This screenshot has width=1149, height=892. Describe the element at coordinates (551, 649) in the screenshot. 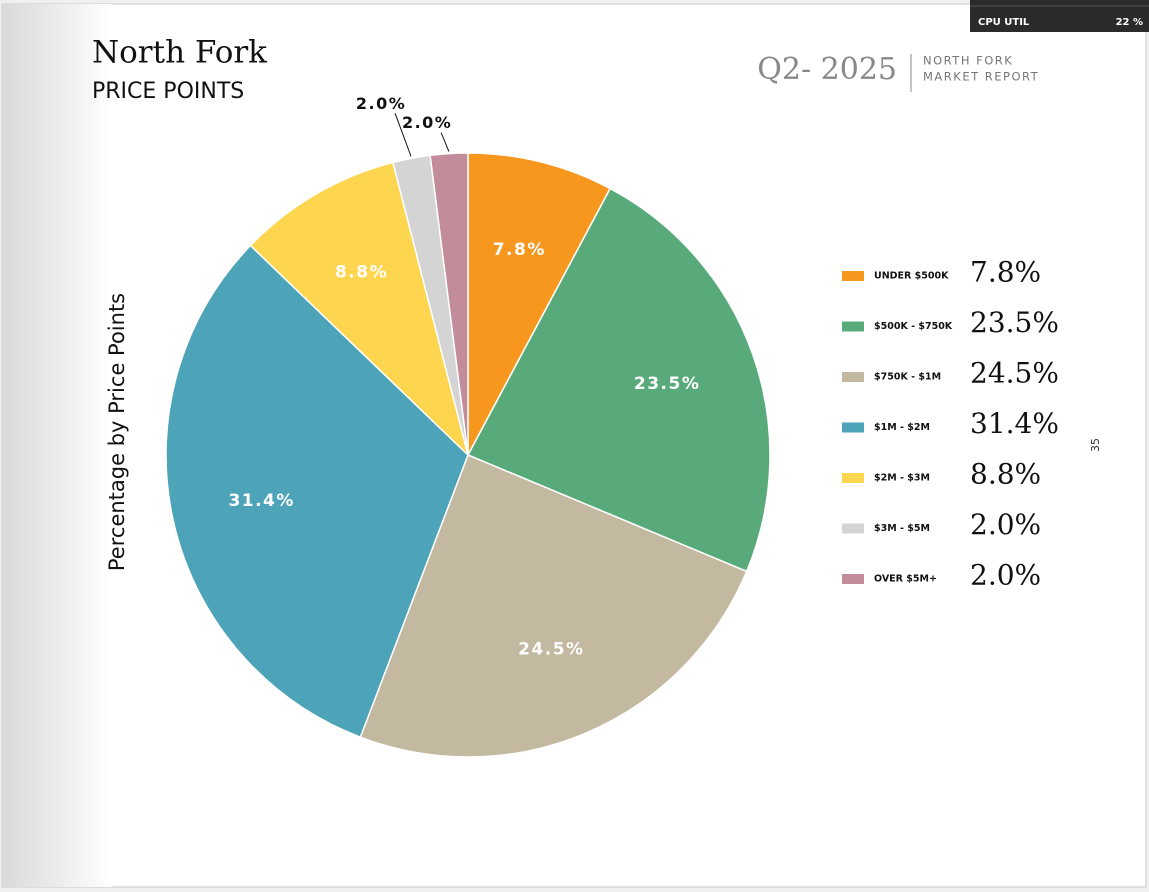

I see `data-label: 24.5%` at that location.